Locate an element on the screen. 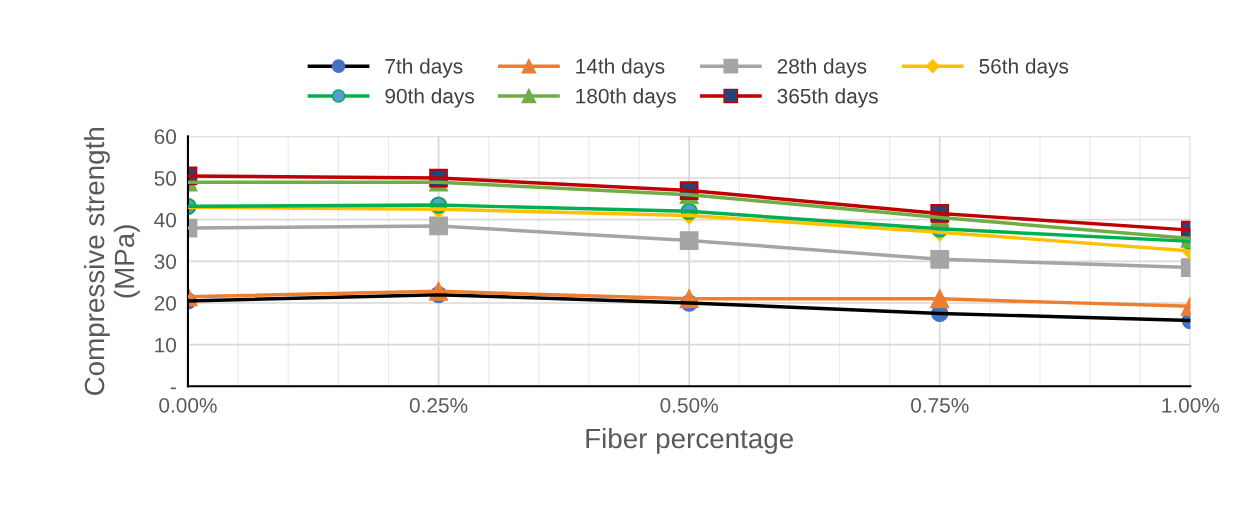 The width and height of the screenshot is (1253, 505). legend-label: 365th days is located at coordinates (827, 98).